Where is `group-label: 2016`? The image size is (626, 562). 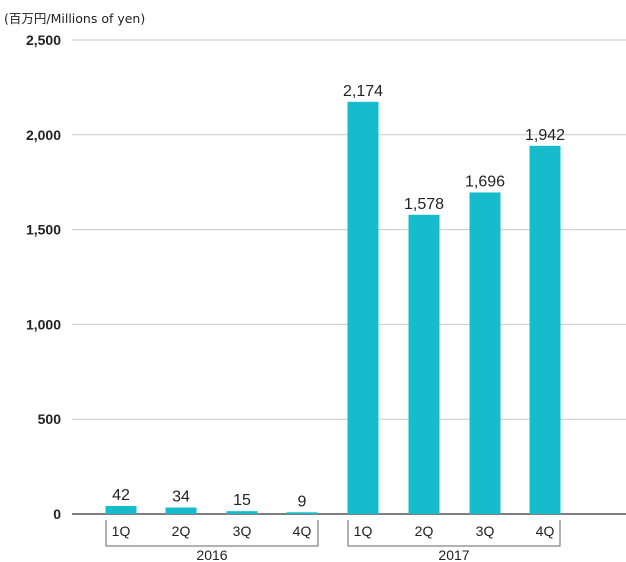 group-label: 2016 is located at coordinates (211, 554).